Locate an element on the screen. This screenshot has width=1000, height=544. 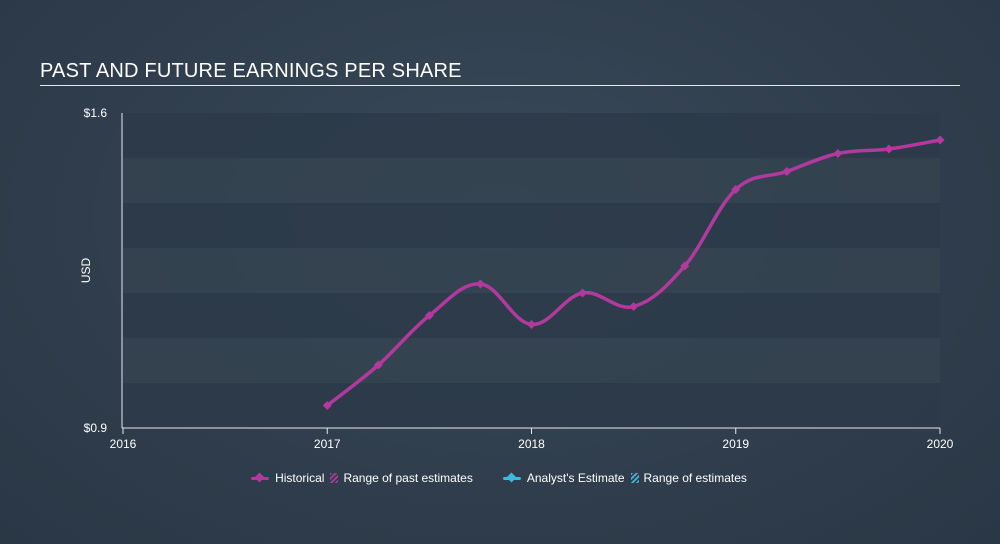
title-divider is located at coordinates (500, 85).